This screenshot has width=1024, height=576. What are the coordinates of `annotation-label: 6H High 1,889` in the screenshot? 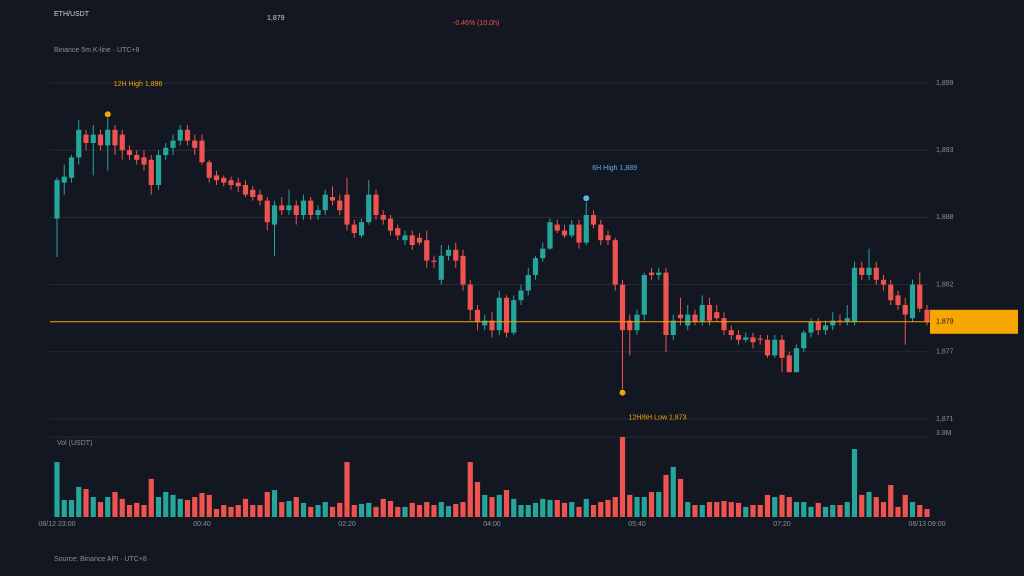 It's located at (614, 168).